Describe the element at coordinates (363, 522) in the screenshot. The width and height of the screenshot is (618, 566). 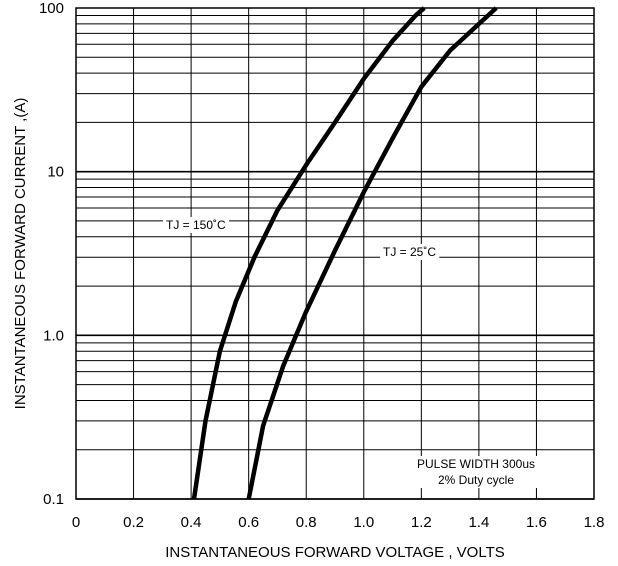
I see `x-tick-label: 1.0` at that location.